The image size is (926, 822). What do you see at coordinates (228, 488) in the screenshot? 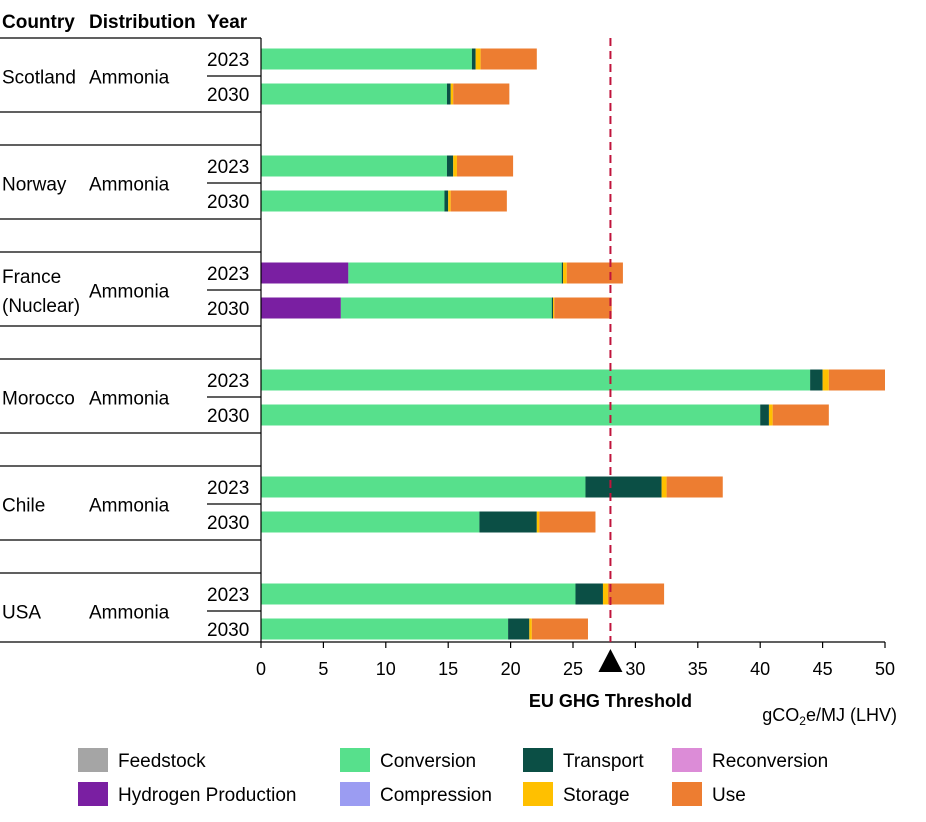
I see `year-label-chile-2023: 2023` at bounding box center [228, 488].